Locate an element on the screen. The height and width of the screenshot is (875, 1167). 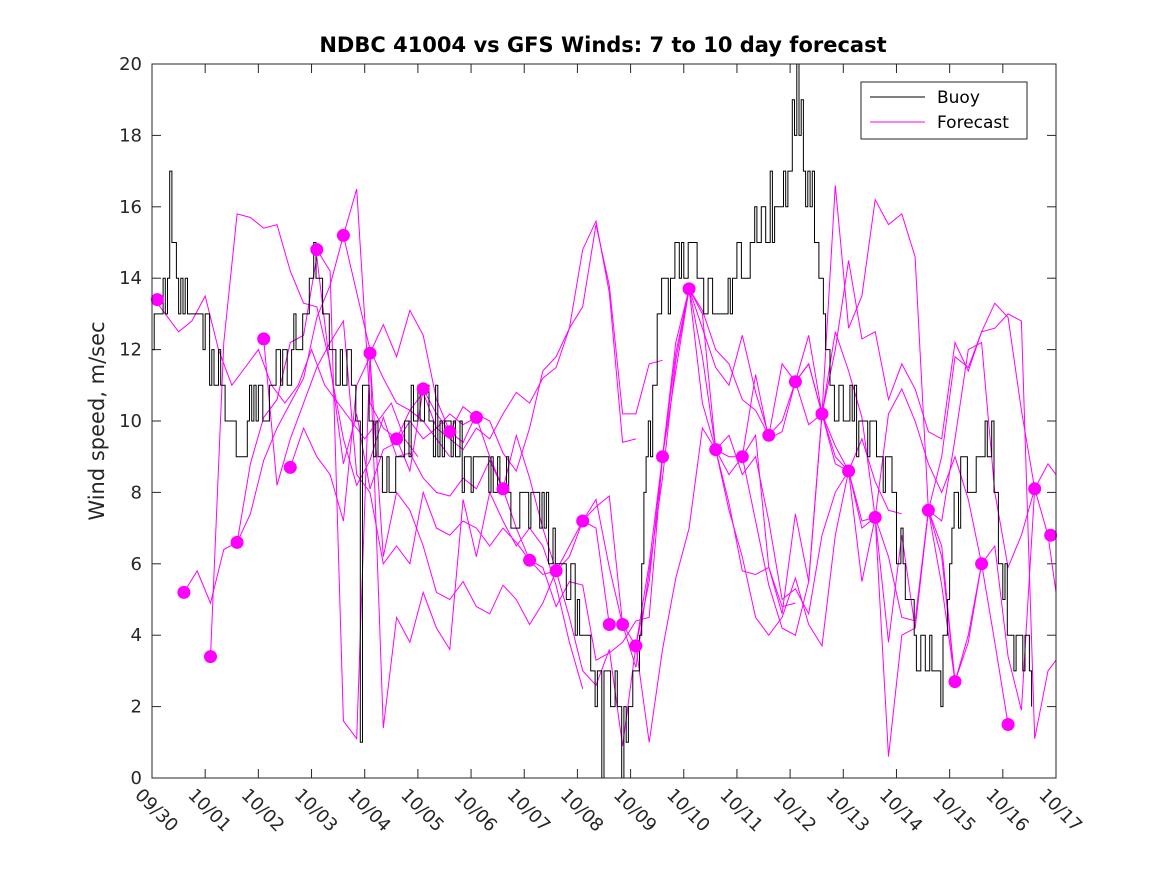
y-tick-label: 0 is located at coordinates (136, 778).